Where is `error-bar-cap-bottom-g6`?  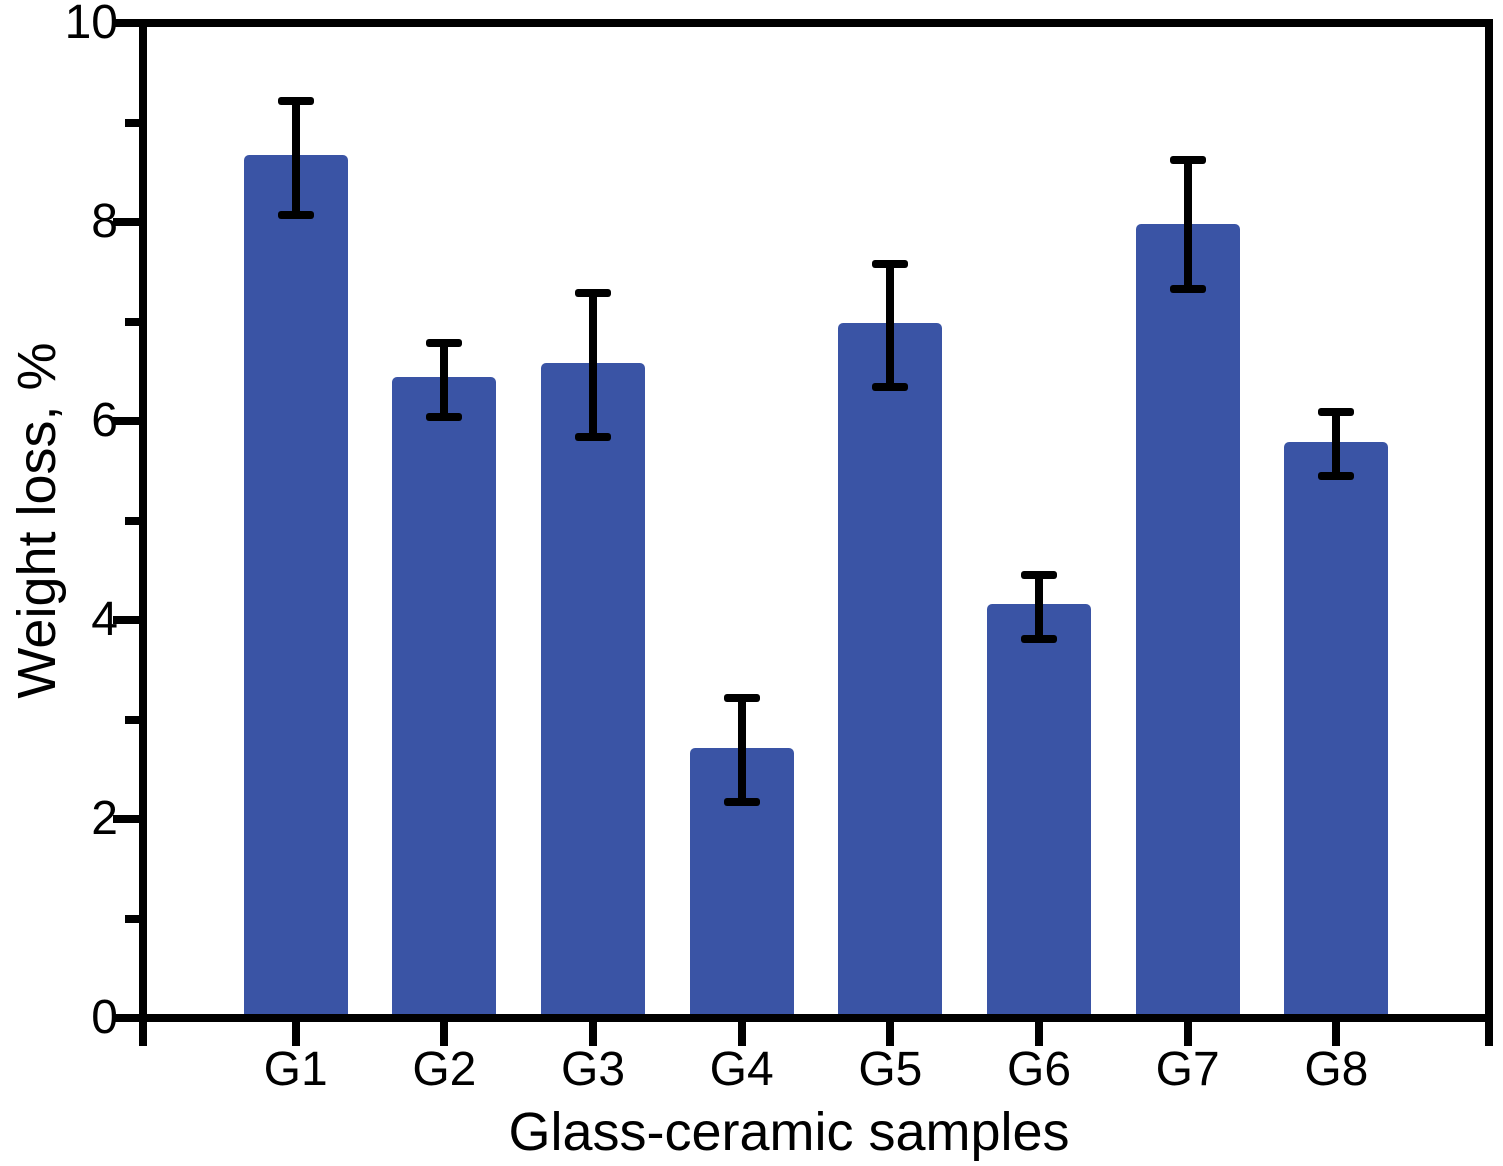 error-bar-cap-bottom-g6 is located at coordinates (1039, 638).